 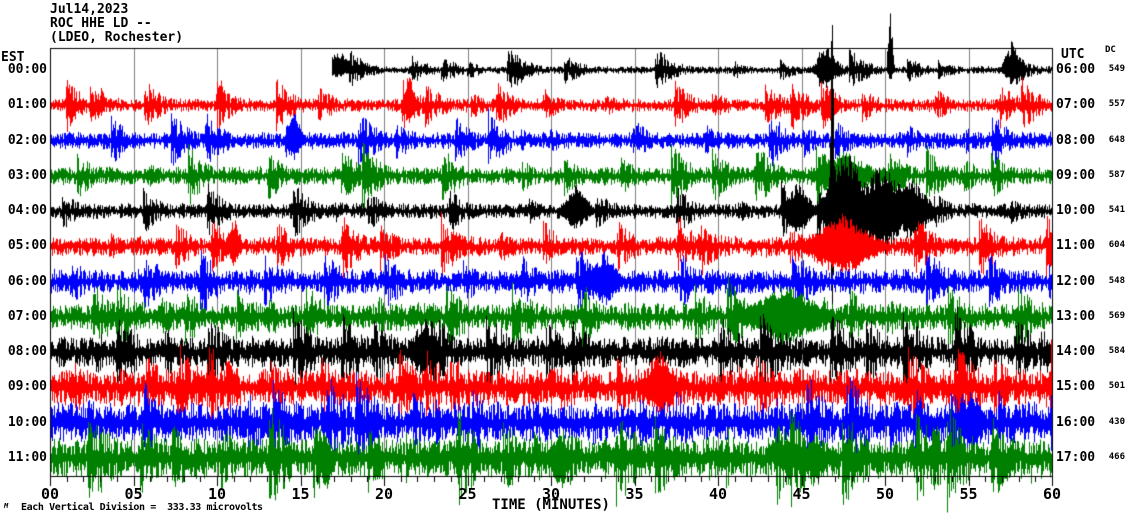 I want to click on utc-time-label: 14:00, so click(x=1076, y=352).